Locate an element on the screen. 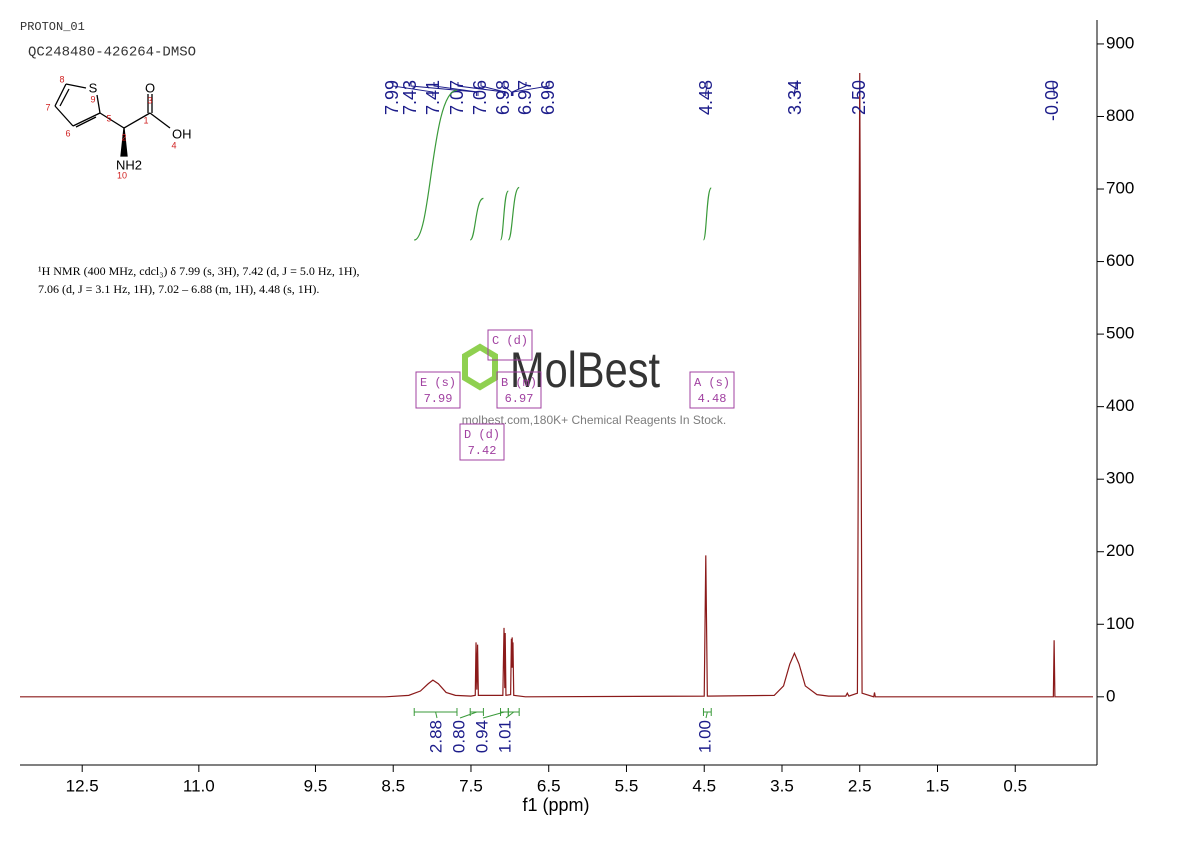 The height and width of the screenshot is (841, 1190). locants: 1 2 3 4 5 6 7 8 9 10 is located at coordinates (110, 127).